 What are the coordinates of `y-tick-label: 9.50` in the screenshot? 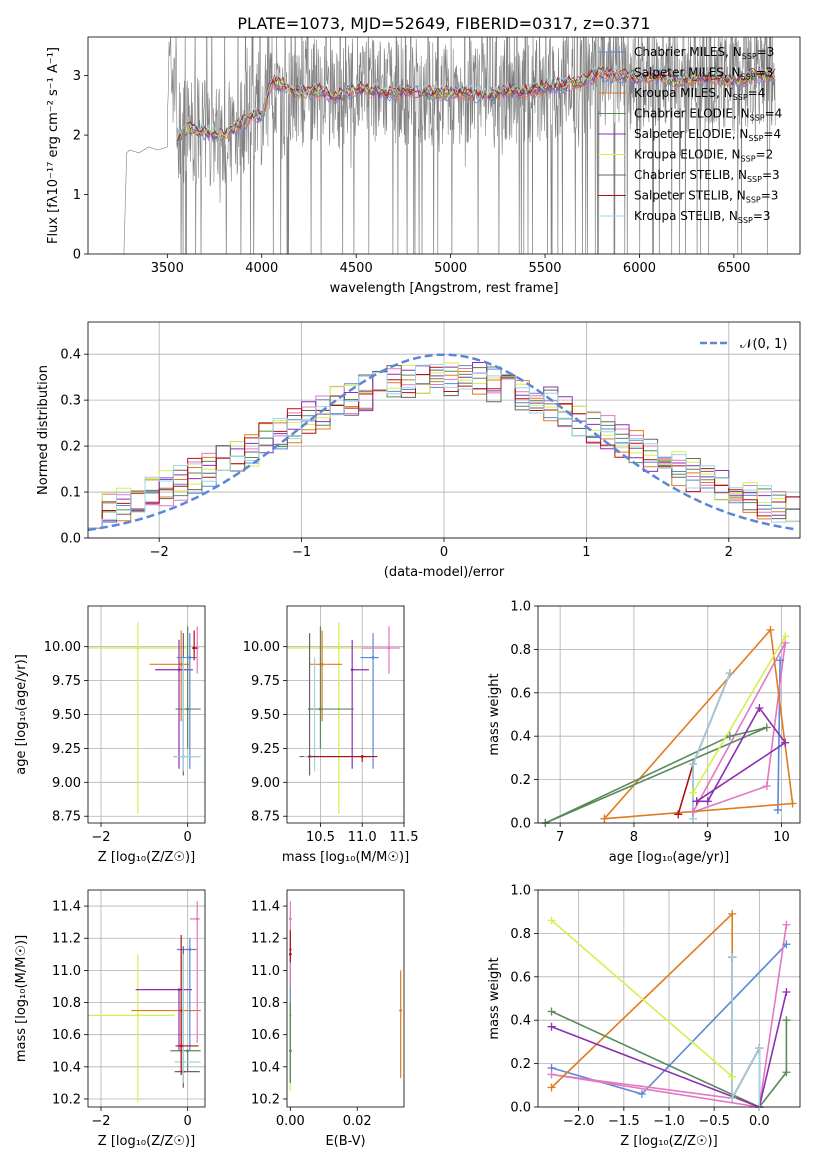 It's located at (66, 715).